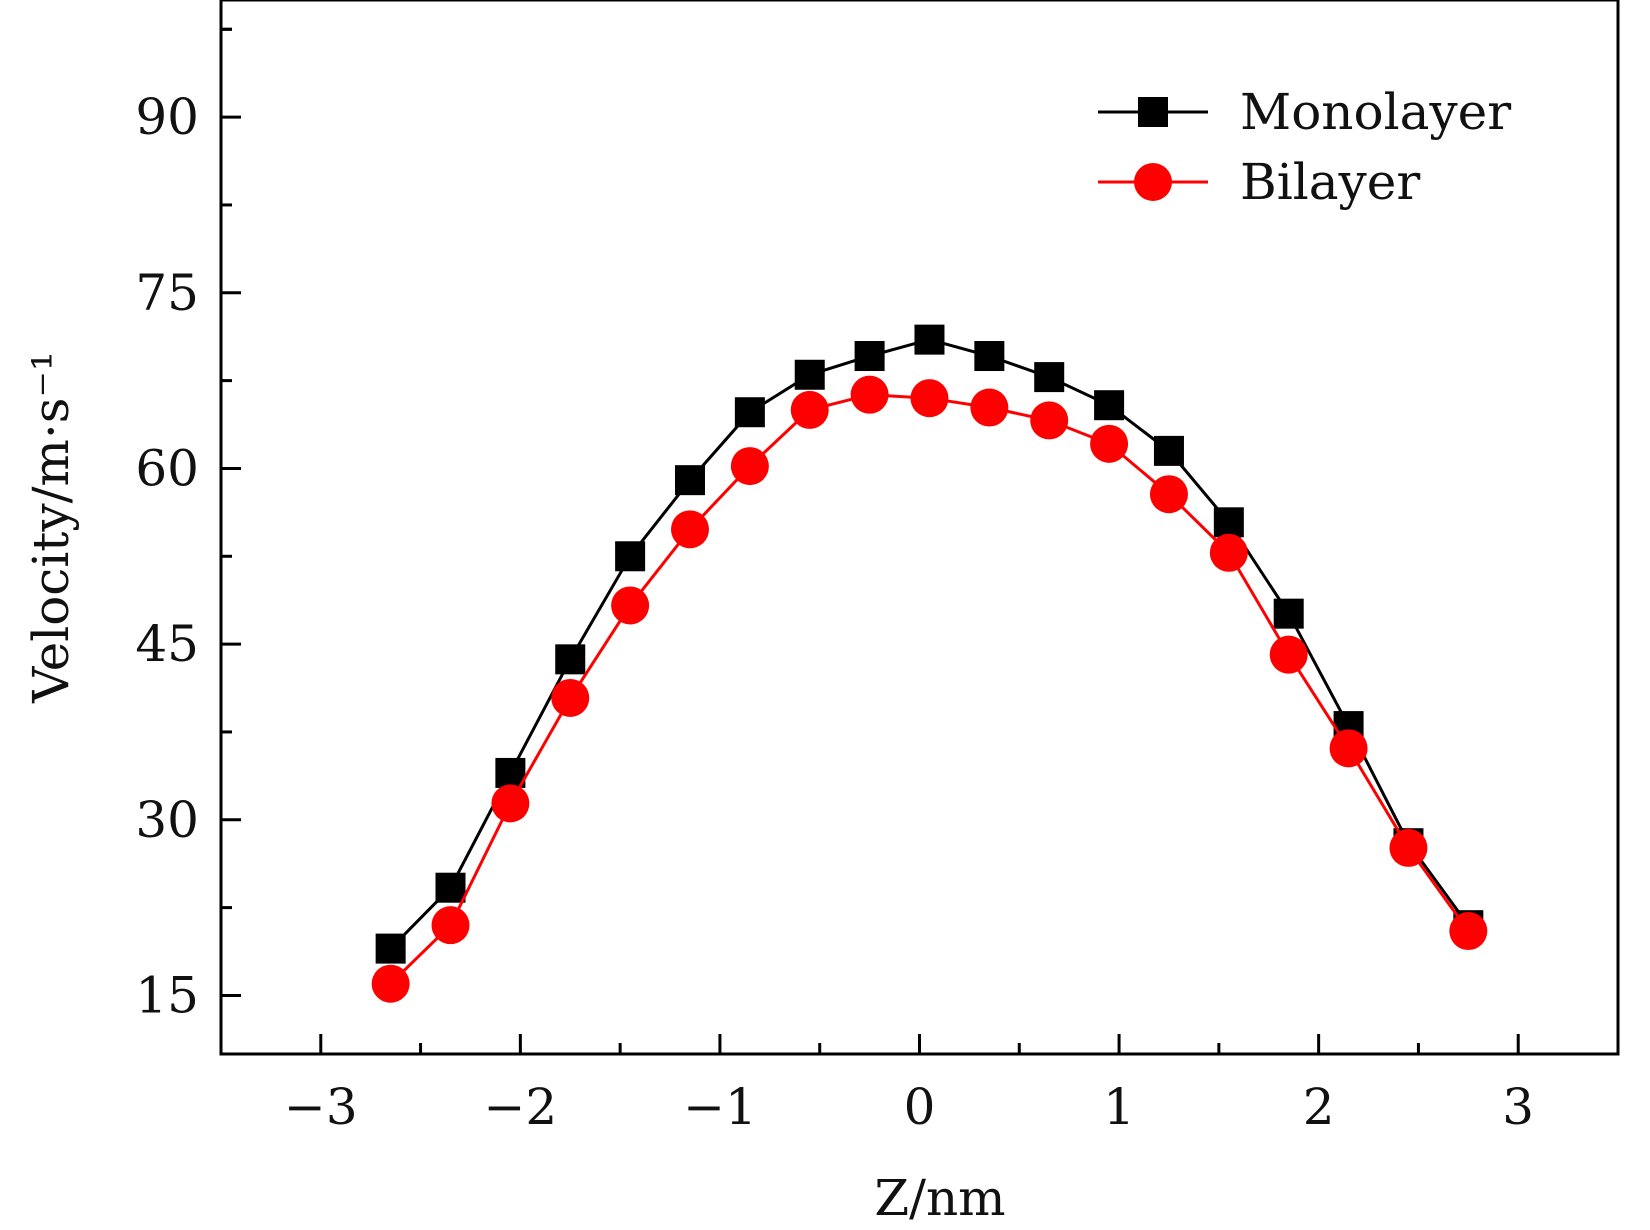 This screenshot has height=1230, width=1650. I want to click on legend: Monolayer Bilayer, so click(1304, 147).